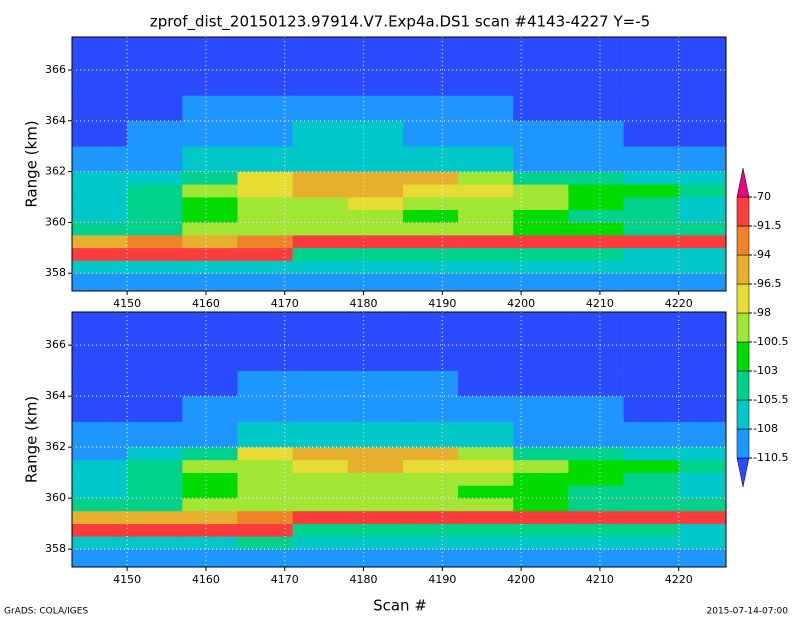 This screenshot has height=618, width=800. I want to click on x-tick-label: 4200, so click(521, 303).